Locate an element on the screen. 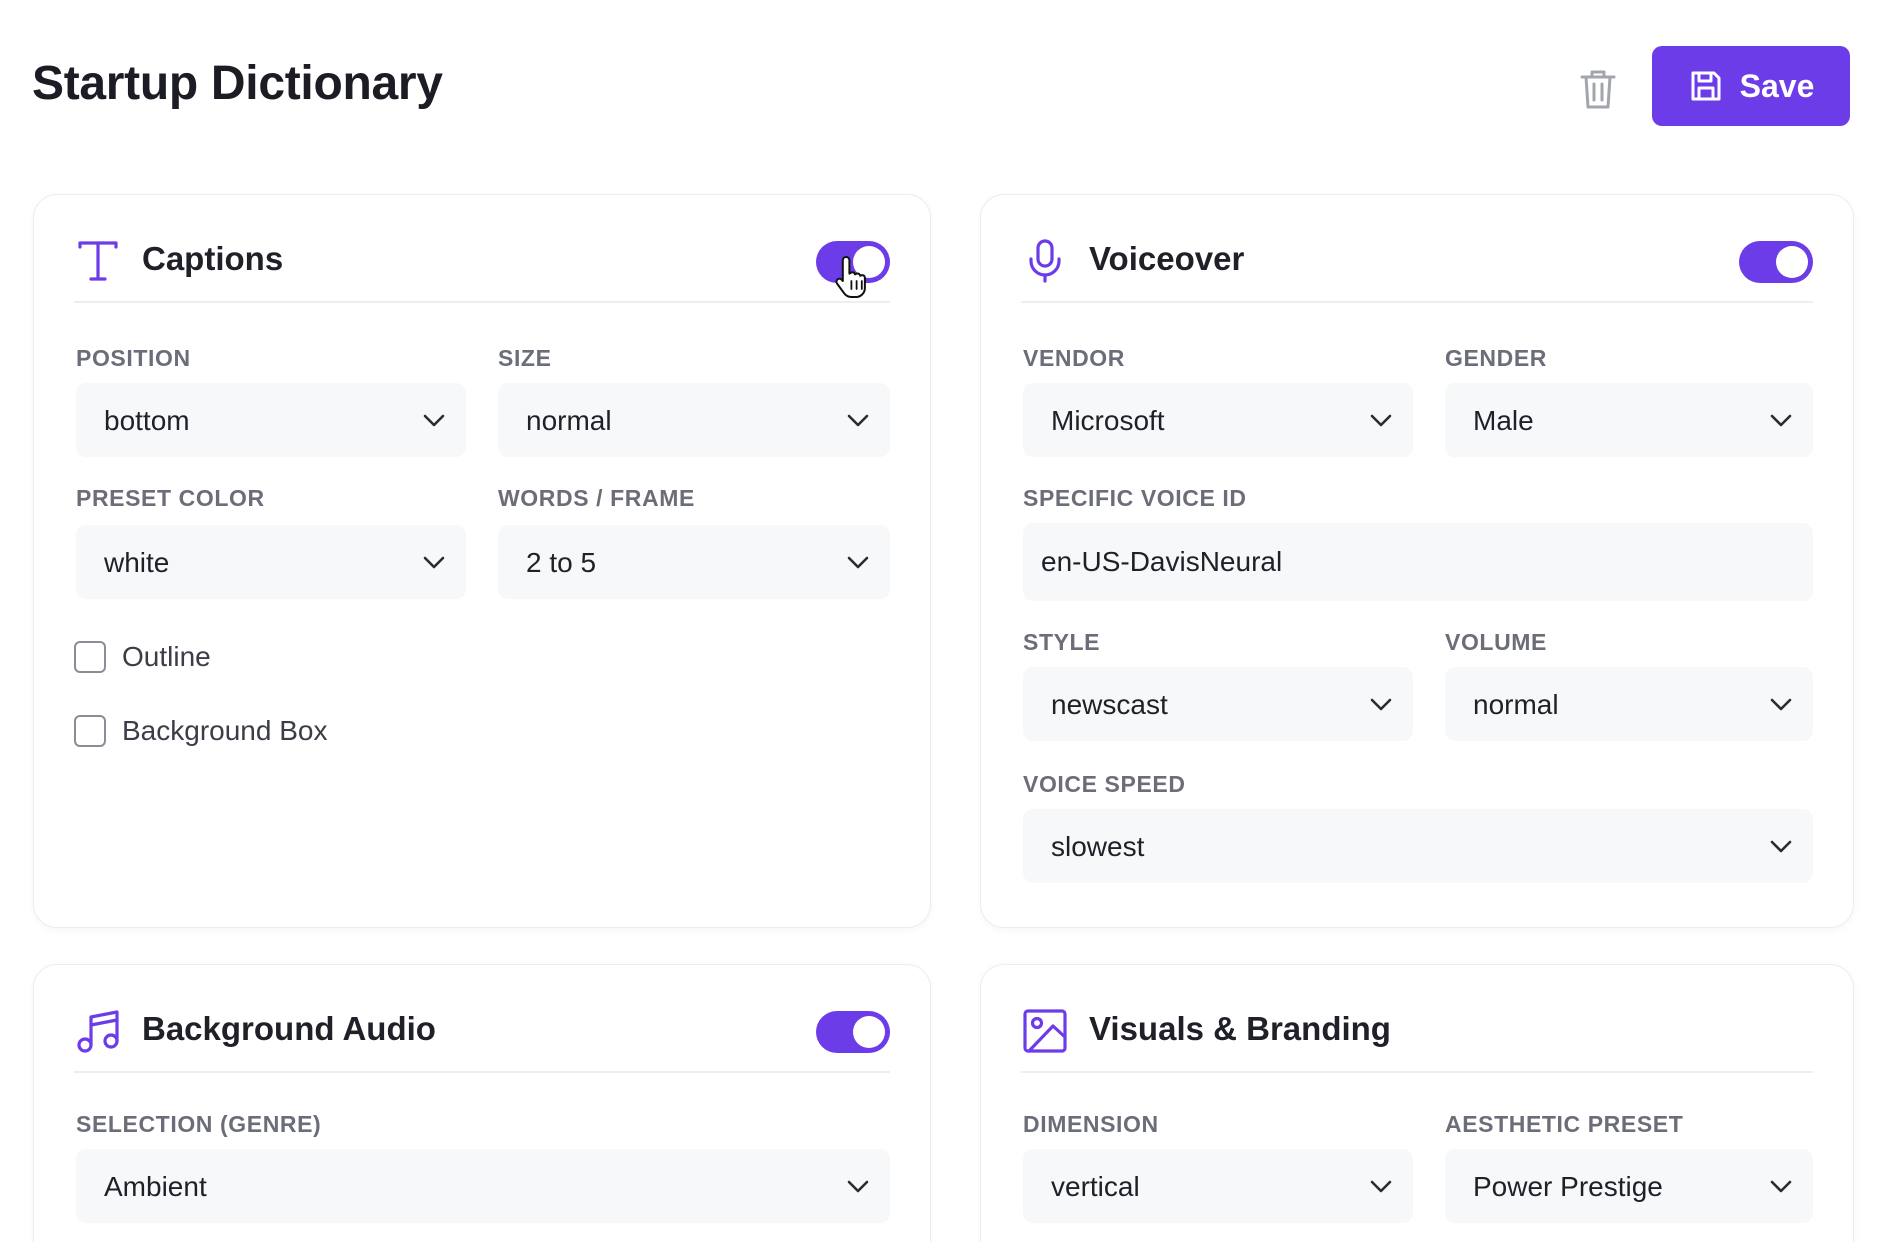 The height and width of the screenshot is (1242, 1884). preset-color-label: PRESET COLOR is located at coordinates (170, 498).